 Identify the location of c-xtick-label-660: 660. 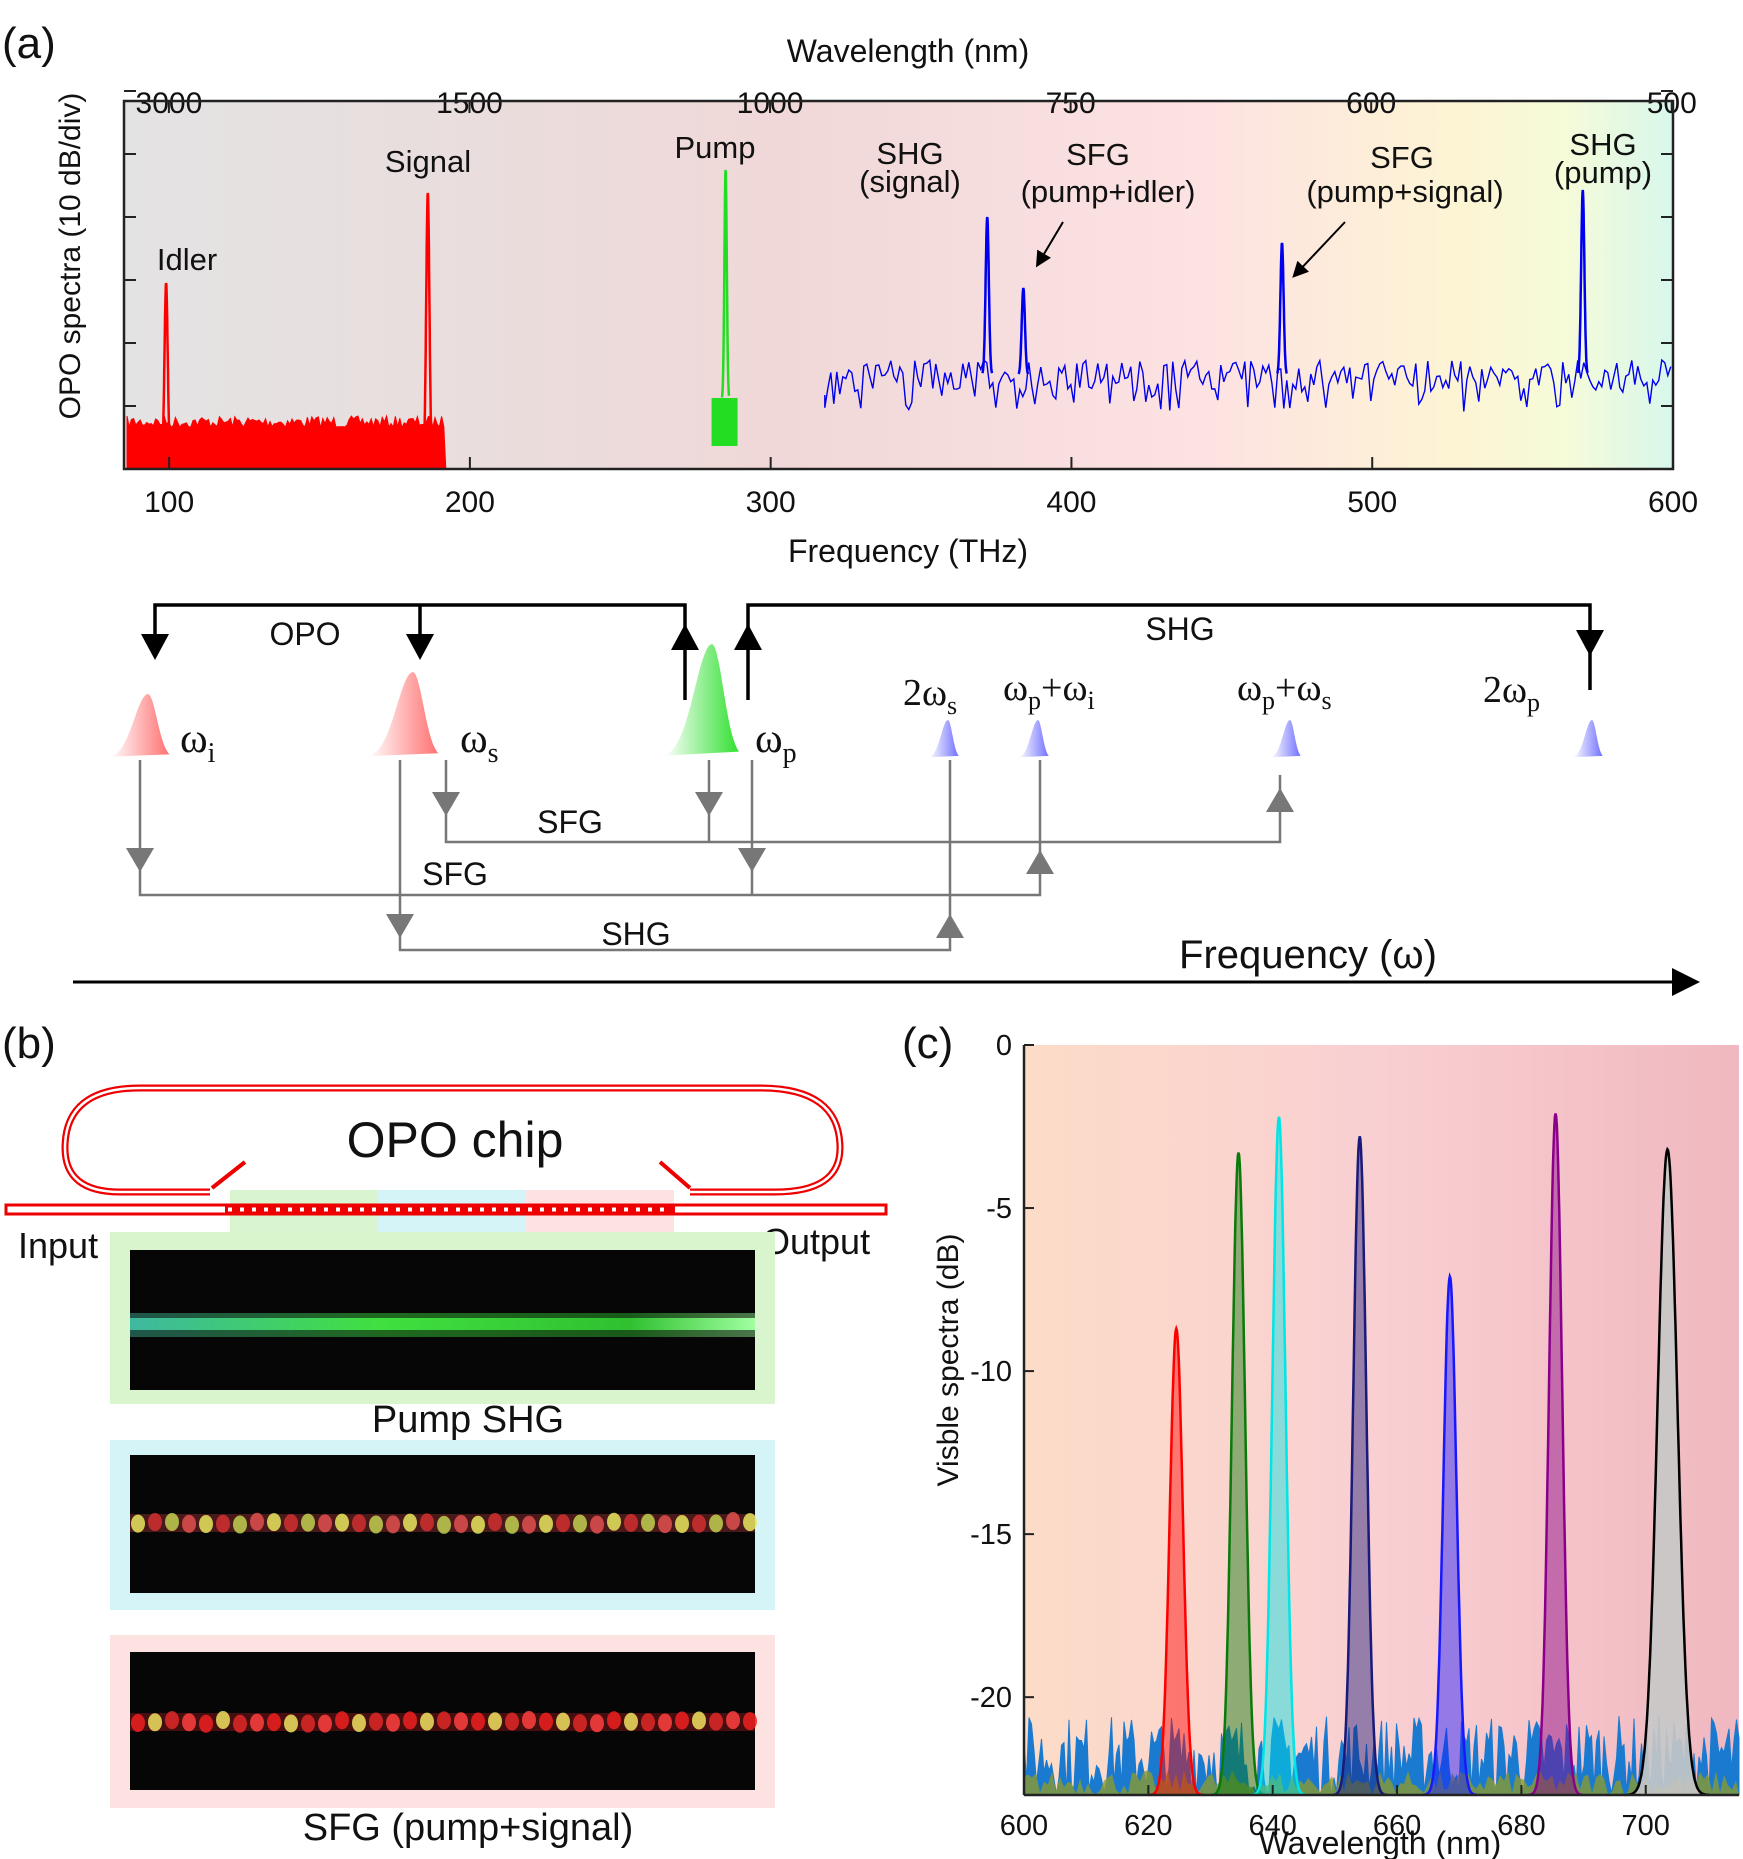
(1397, 1826).